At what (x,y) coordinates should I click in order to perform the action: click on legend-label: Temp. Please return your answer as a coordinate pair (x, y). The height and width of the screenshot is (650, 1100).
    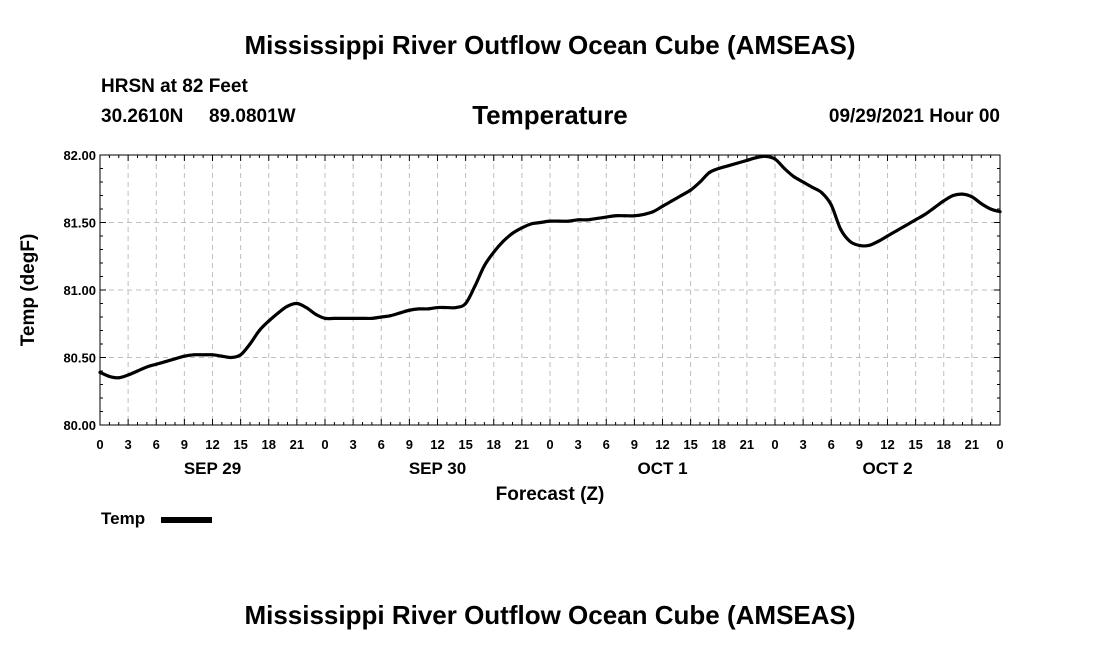
    Looking at the image, I should click on (123, 518).